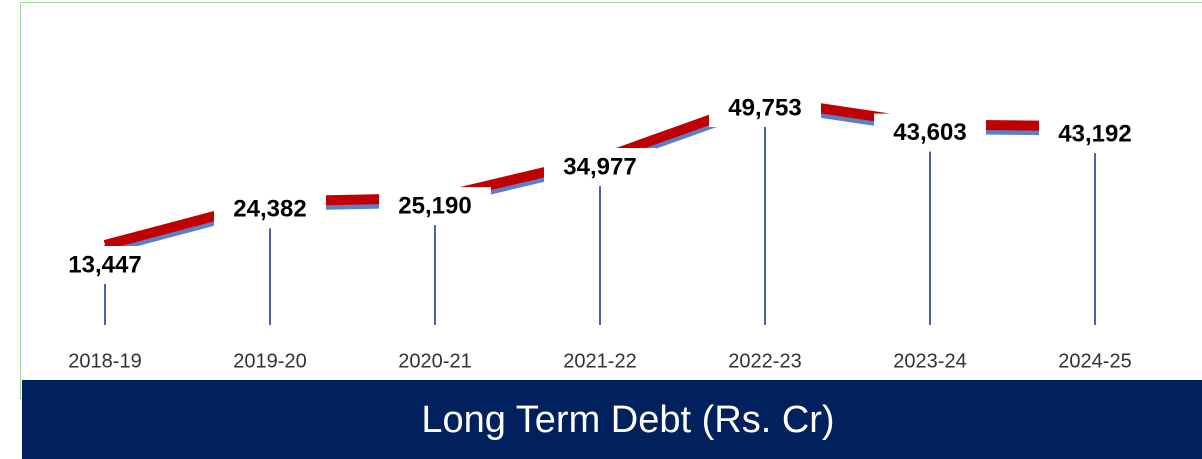 The height and width of the screenshot is (459, 1202). Describe the element at coordinates (434, 361) in the screenshot. I see `x-tick-label: 2020-21` at that location.